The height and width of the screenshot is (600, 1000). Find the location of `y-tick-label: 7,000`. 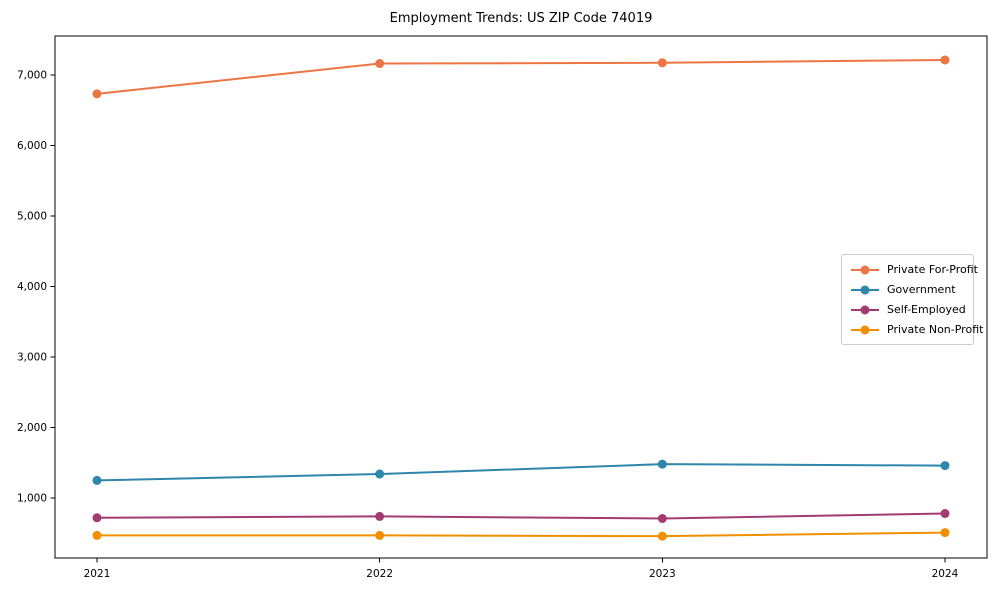

y-tick-label: 7,000 is located at coordinates (32, 75).